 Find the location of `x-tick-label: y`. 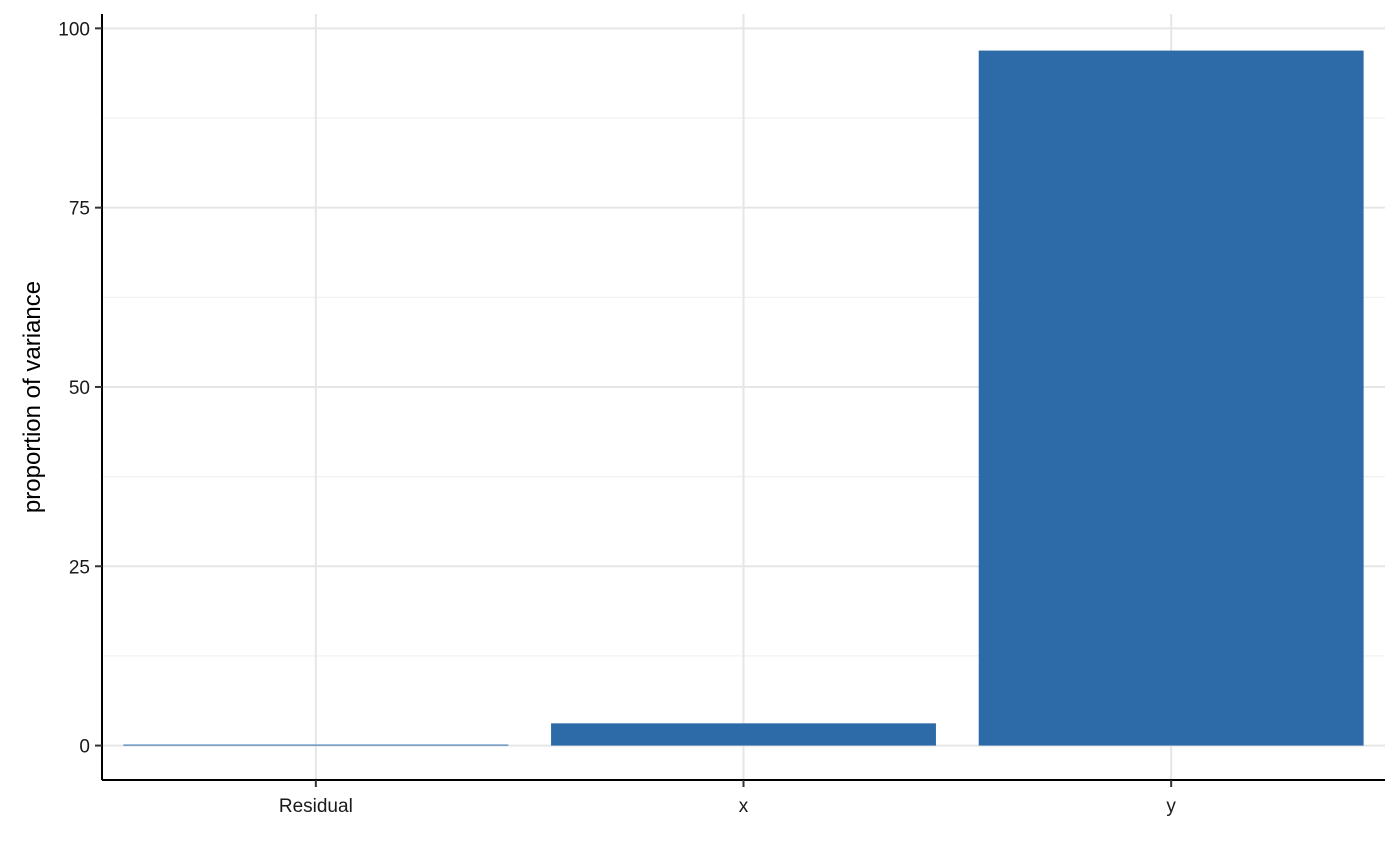

x-tick-label: y is located at coordinates (1171, 806).